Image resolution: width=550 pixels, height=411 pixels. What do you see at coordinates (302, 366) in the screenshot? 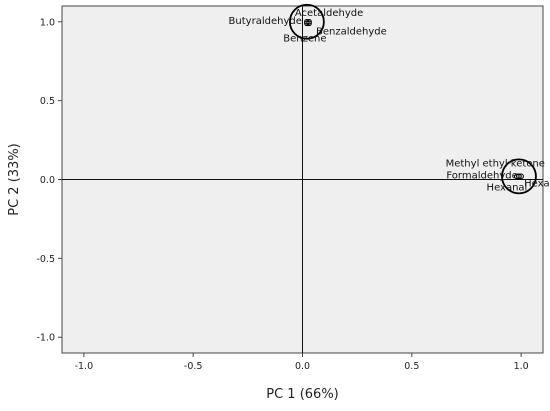
I see `x-tick-label: 0.0` at bounding box center [302, 366].